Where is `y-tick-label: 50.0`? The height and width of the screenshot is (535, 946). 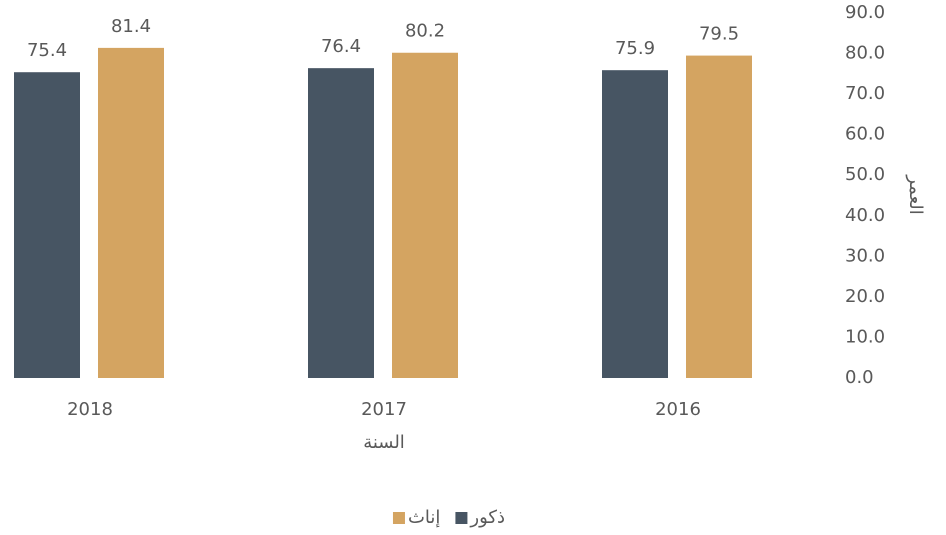 y-tick-label: 50.0 is located at coordinates (865, 174).